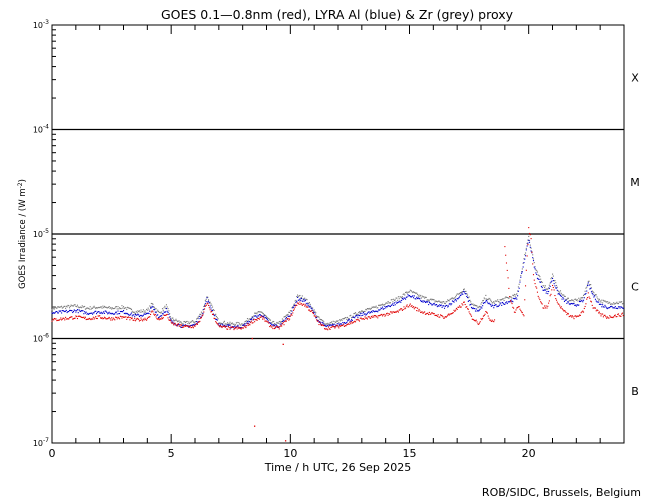 This screenshot has height=500, width=650. What do you see at coordinates (41, 129) in the screenshot?
I see `y-tick-label: 10⁻⁴` at bounding box center [41, 129].